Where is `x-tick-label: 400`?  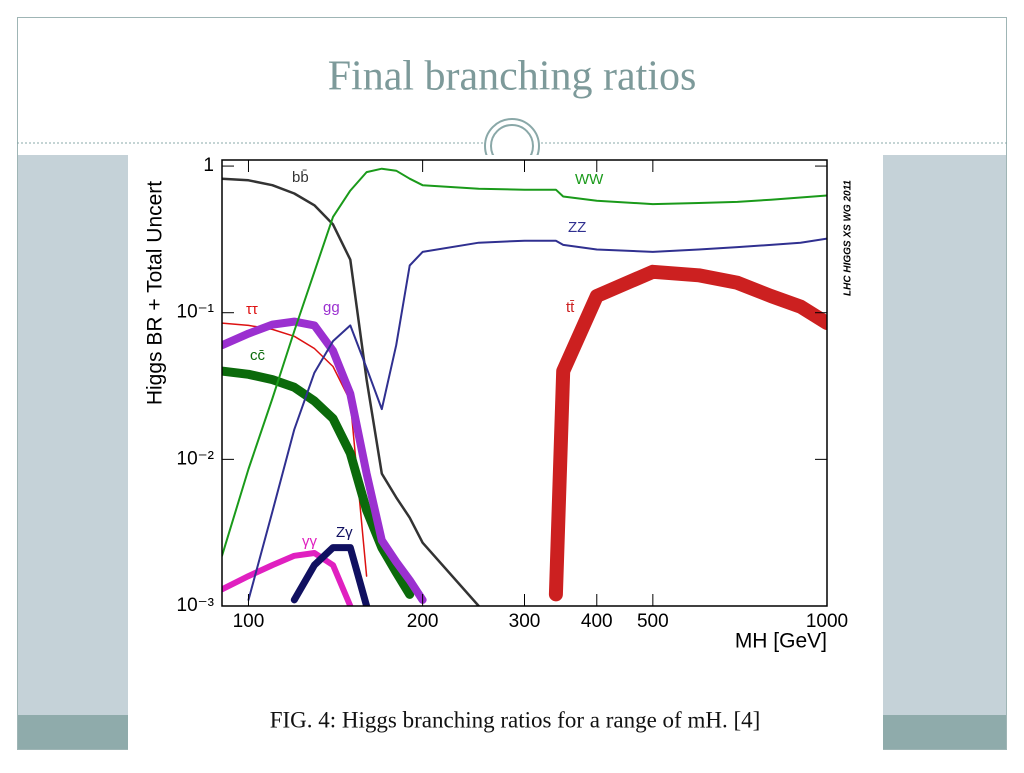 x-tick-label: 400 is located at coordinates (597, 621).